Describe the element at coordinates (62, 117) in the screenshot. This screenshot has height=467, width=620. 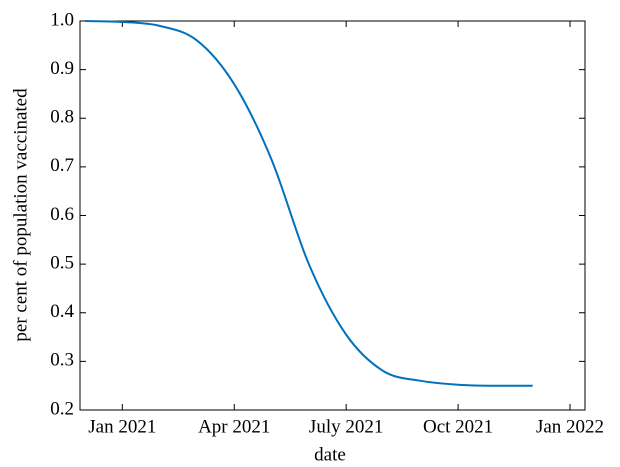
I see `y-tick-label: 0.8` at that location.